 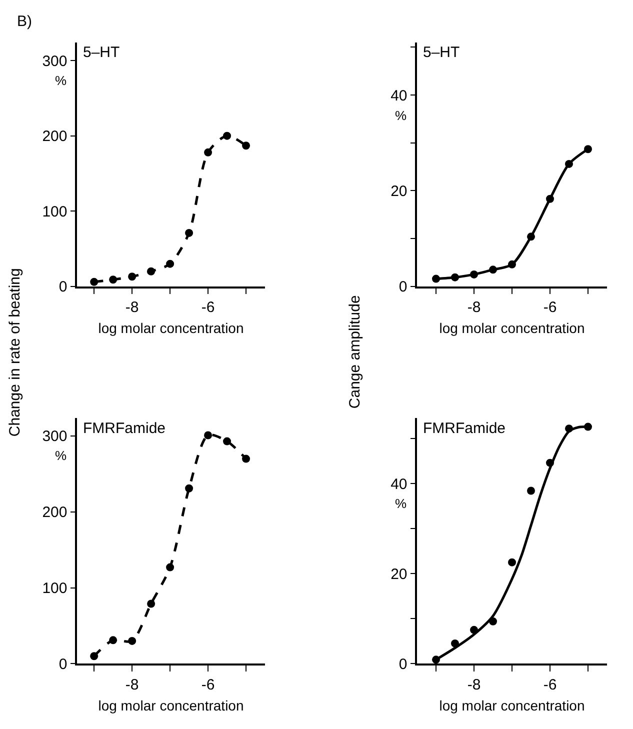 What do you see at coordinates (24, 21) in the screenshot?
I see `chart-title: B)` at bounding box center [24, 21].